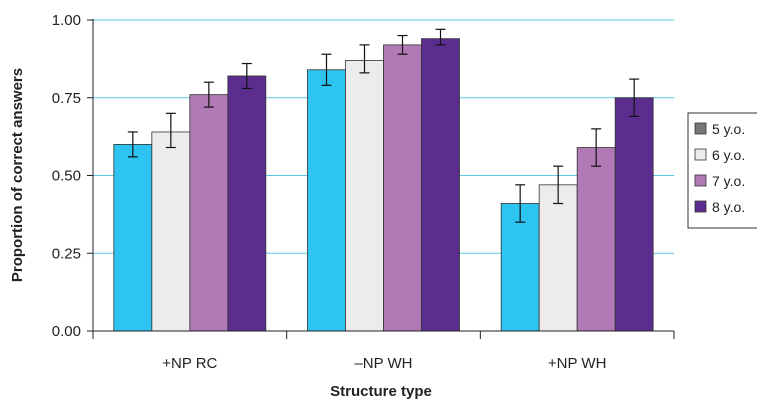 The height and width of the screenshot is (402, 757). I want to click on y-tick-labels: 0.00 0.25 0.50 0.75 1.00, so click(66, 176).